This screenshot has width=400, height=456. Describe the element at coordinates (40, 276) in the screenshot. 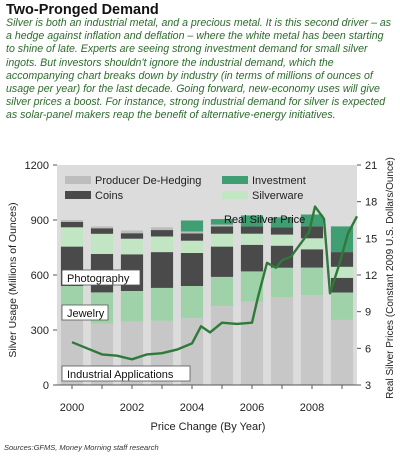

I see `y-tick-label-left: 600` at that location.